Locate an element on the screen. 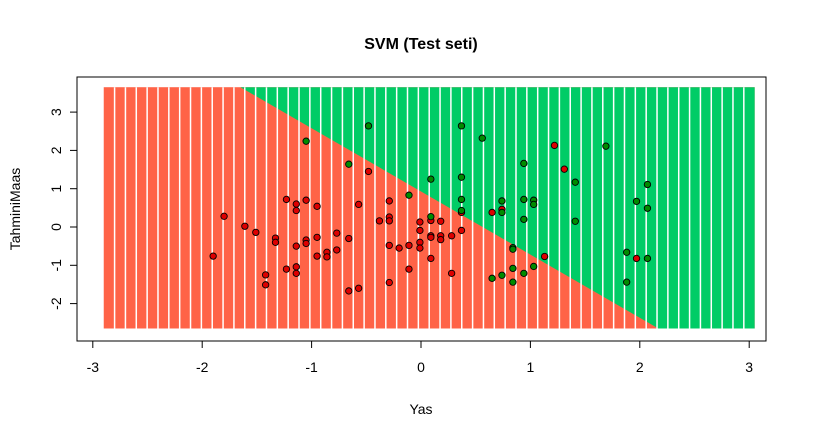 Image resolution: width=822 pixels, height=443 pixels. x-tick-label: -2 is located at coordinates (202, 367).